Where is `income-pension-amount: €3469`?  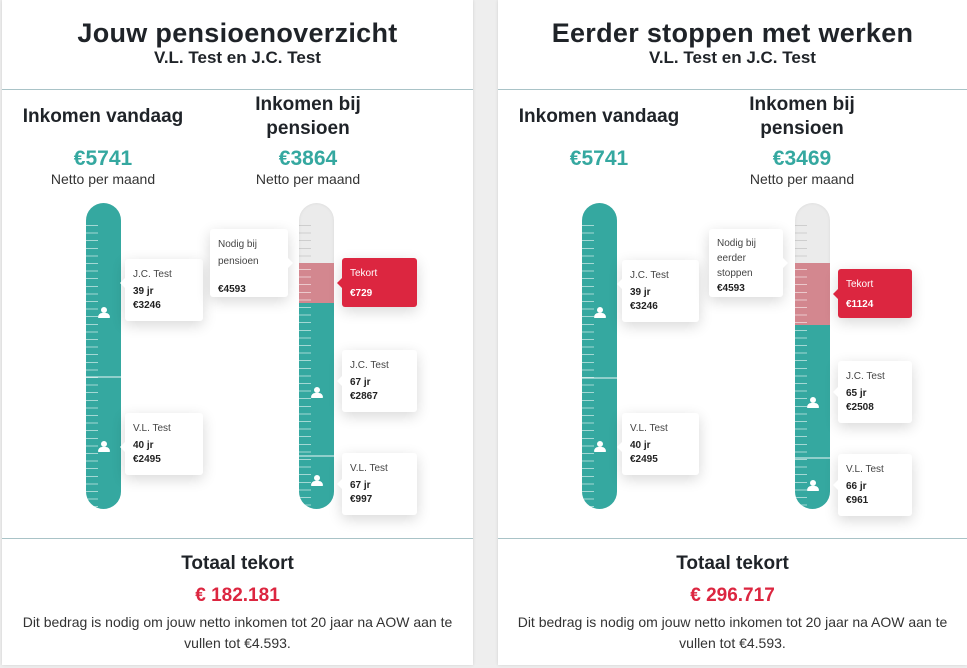 income-pension-amount: €3469 is located at coordinates (802, 158).